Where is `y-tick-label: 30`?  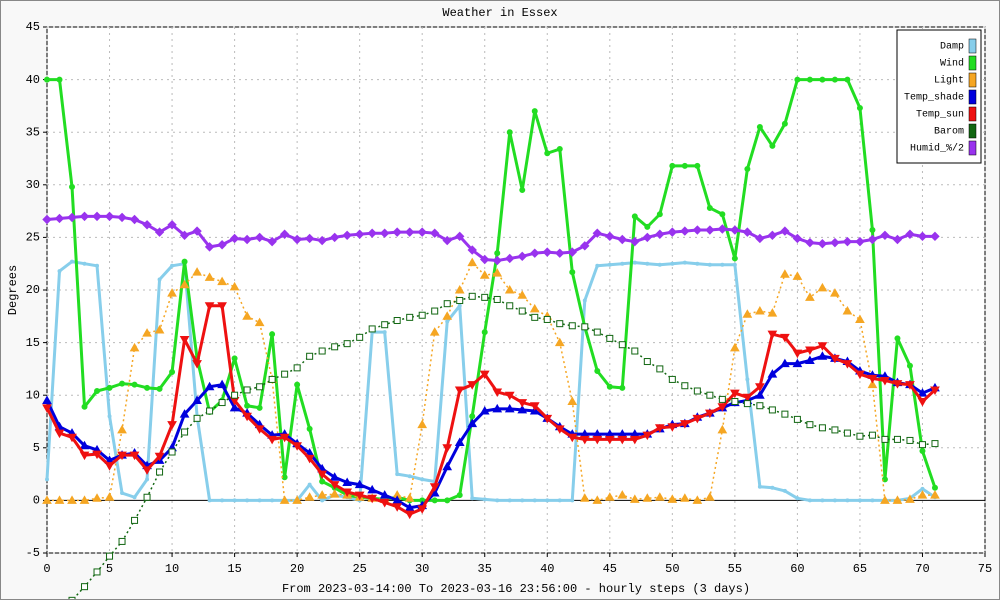
y-tick-label: 30 is located at coordinates (33, 185).